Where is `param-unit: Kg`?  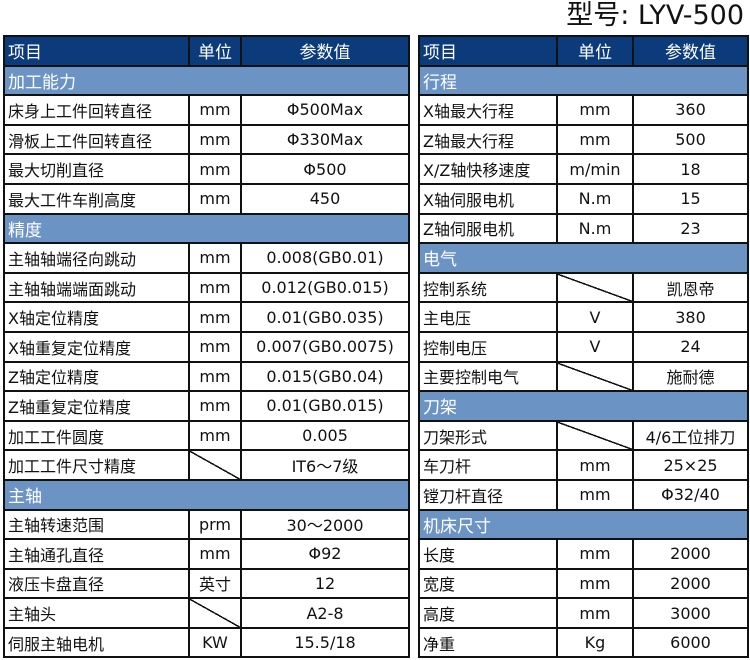 param-unit: Kg is located at coordinates (595, 642).